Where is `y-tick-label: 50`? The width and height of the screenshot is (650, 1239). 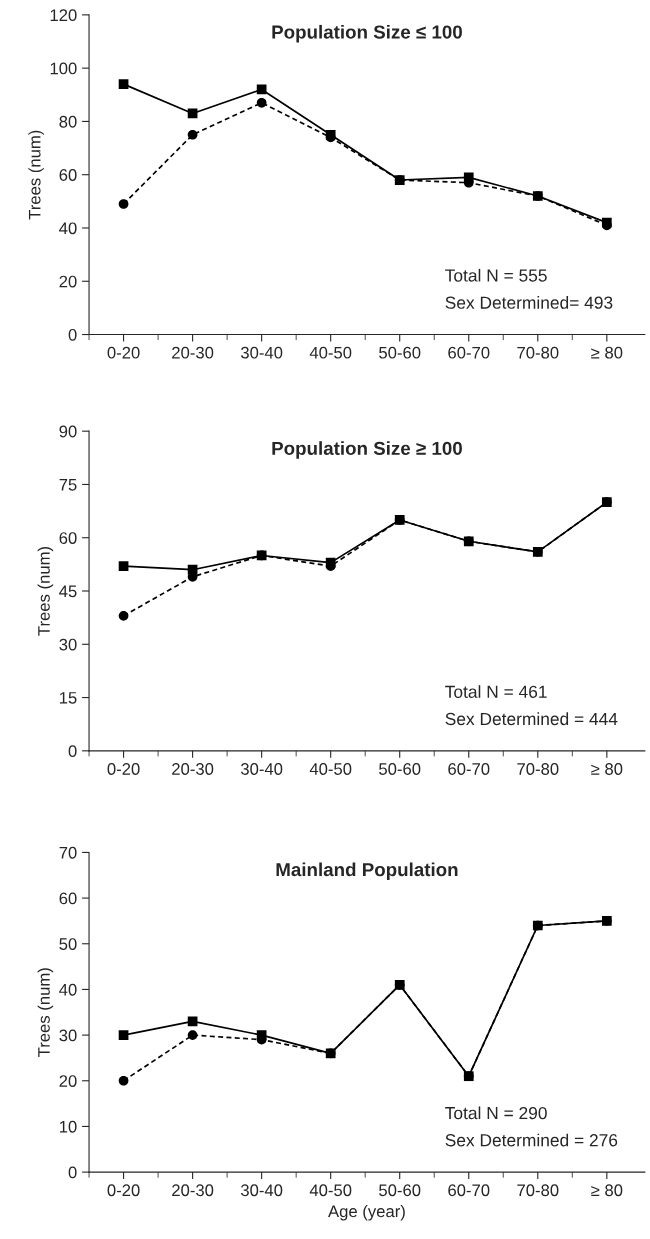
y-tick-label: 50 is located at coordinates (68, 944).